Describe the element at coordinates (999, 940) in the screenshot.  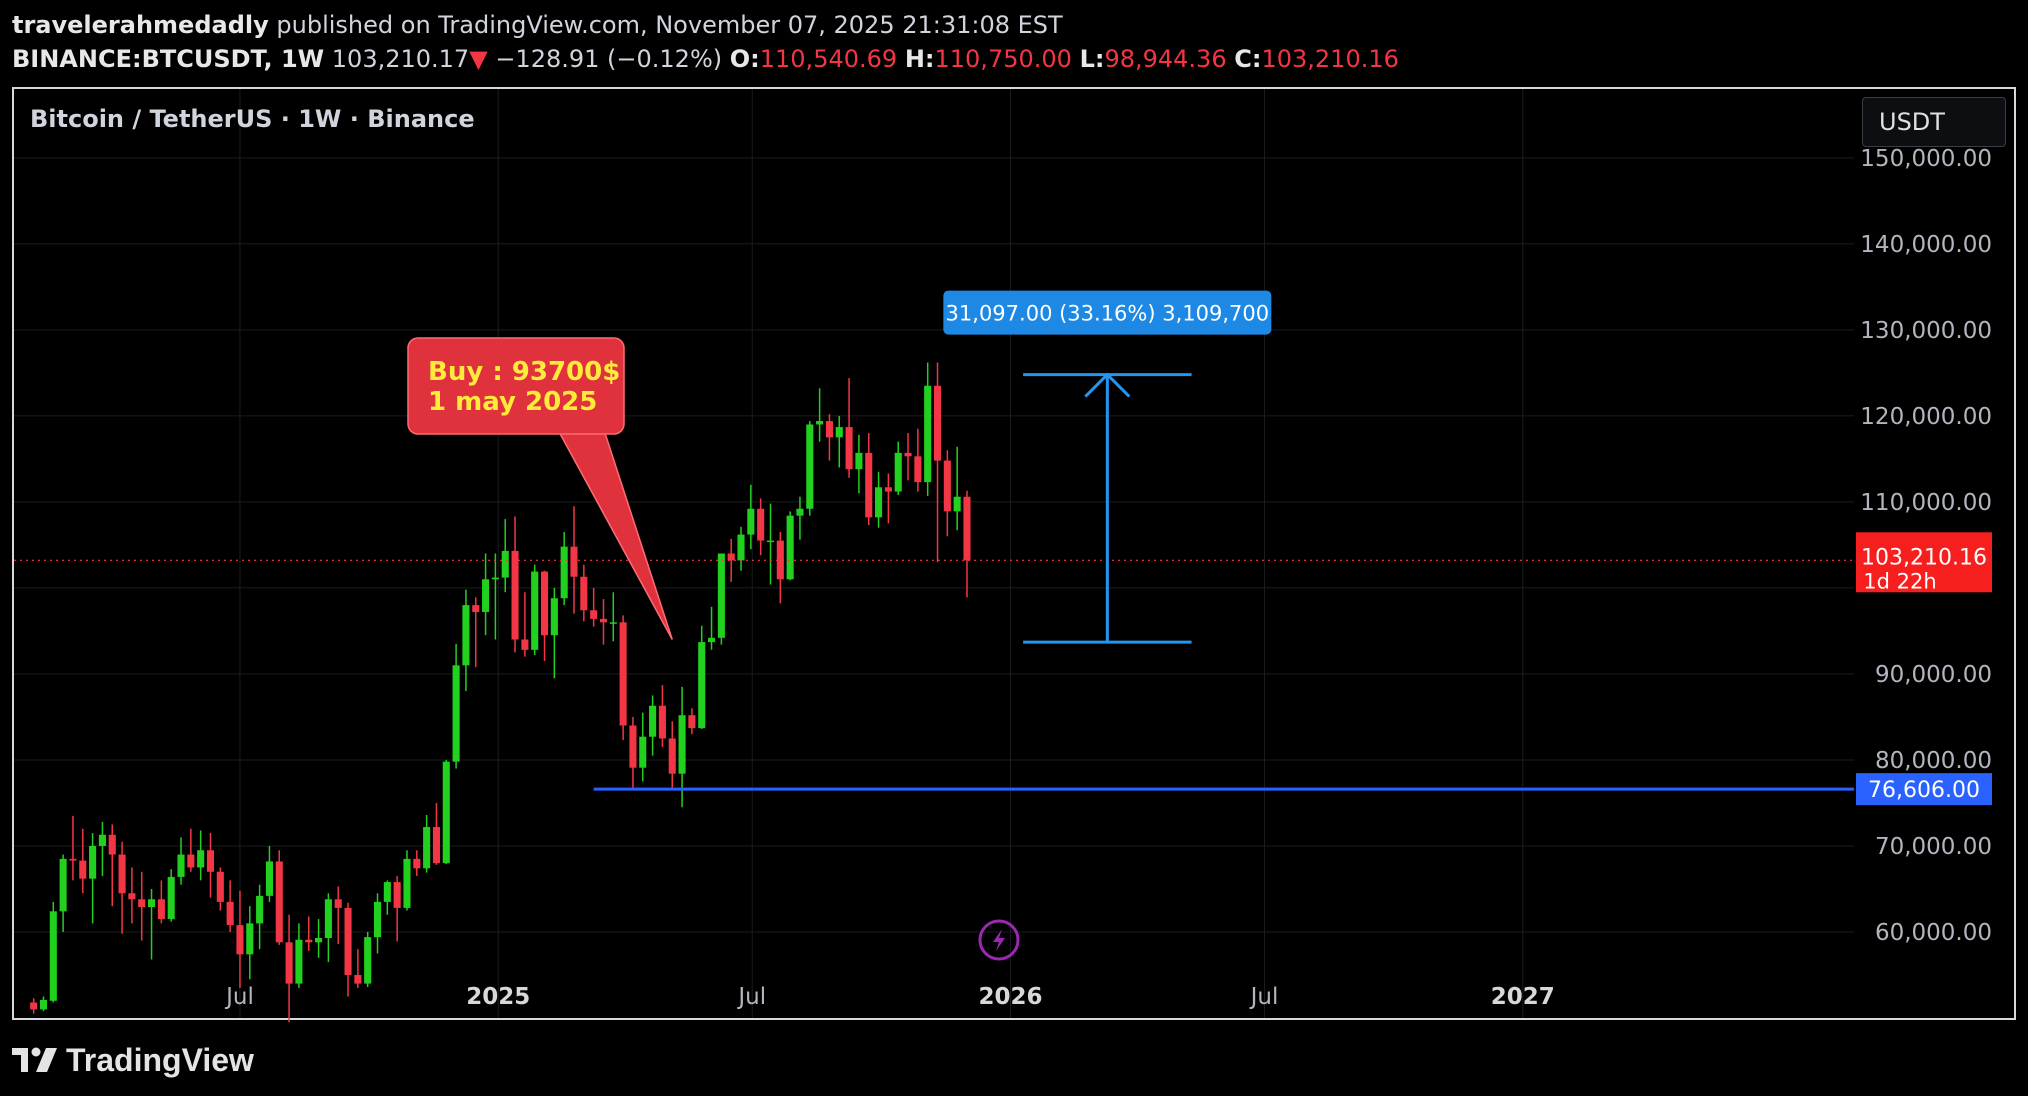
I see `lightning-bolt-icon` at that location.